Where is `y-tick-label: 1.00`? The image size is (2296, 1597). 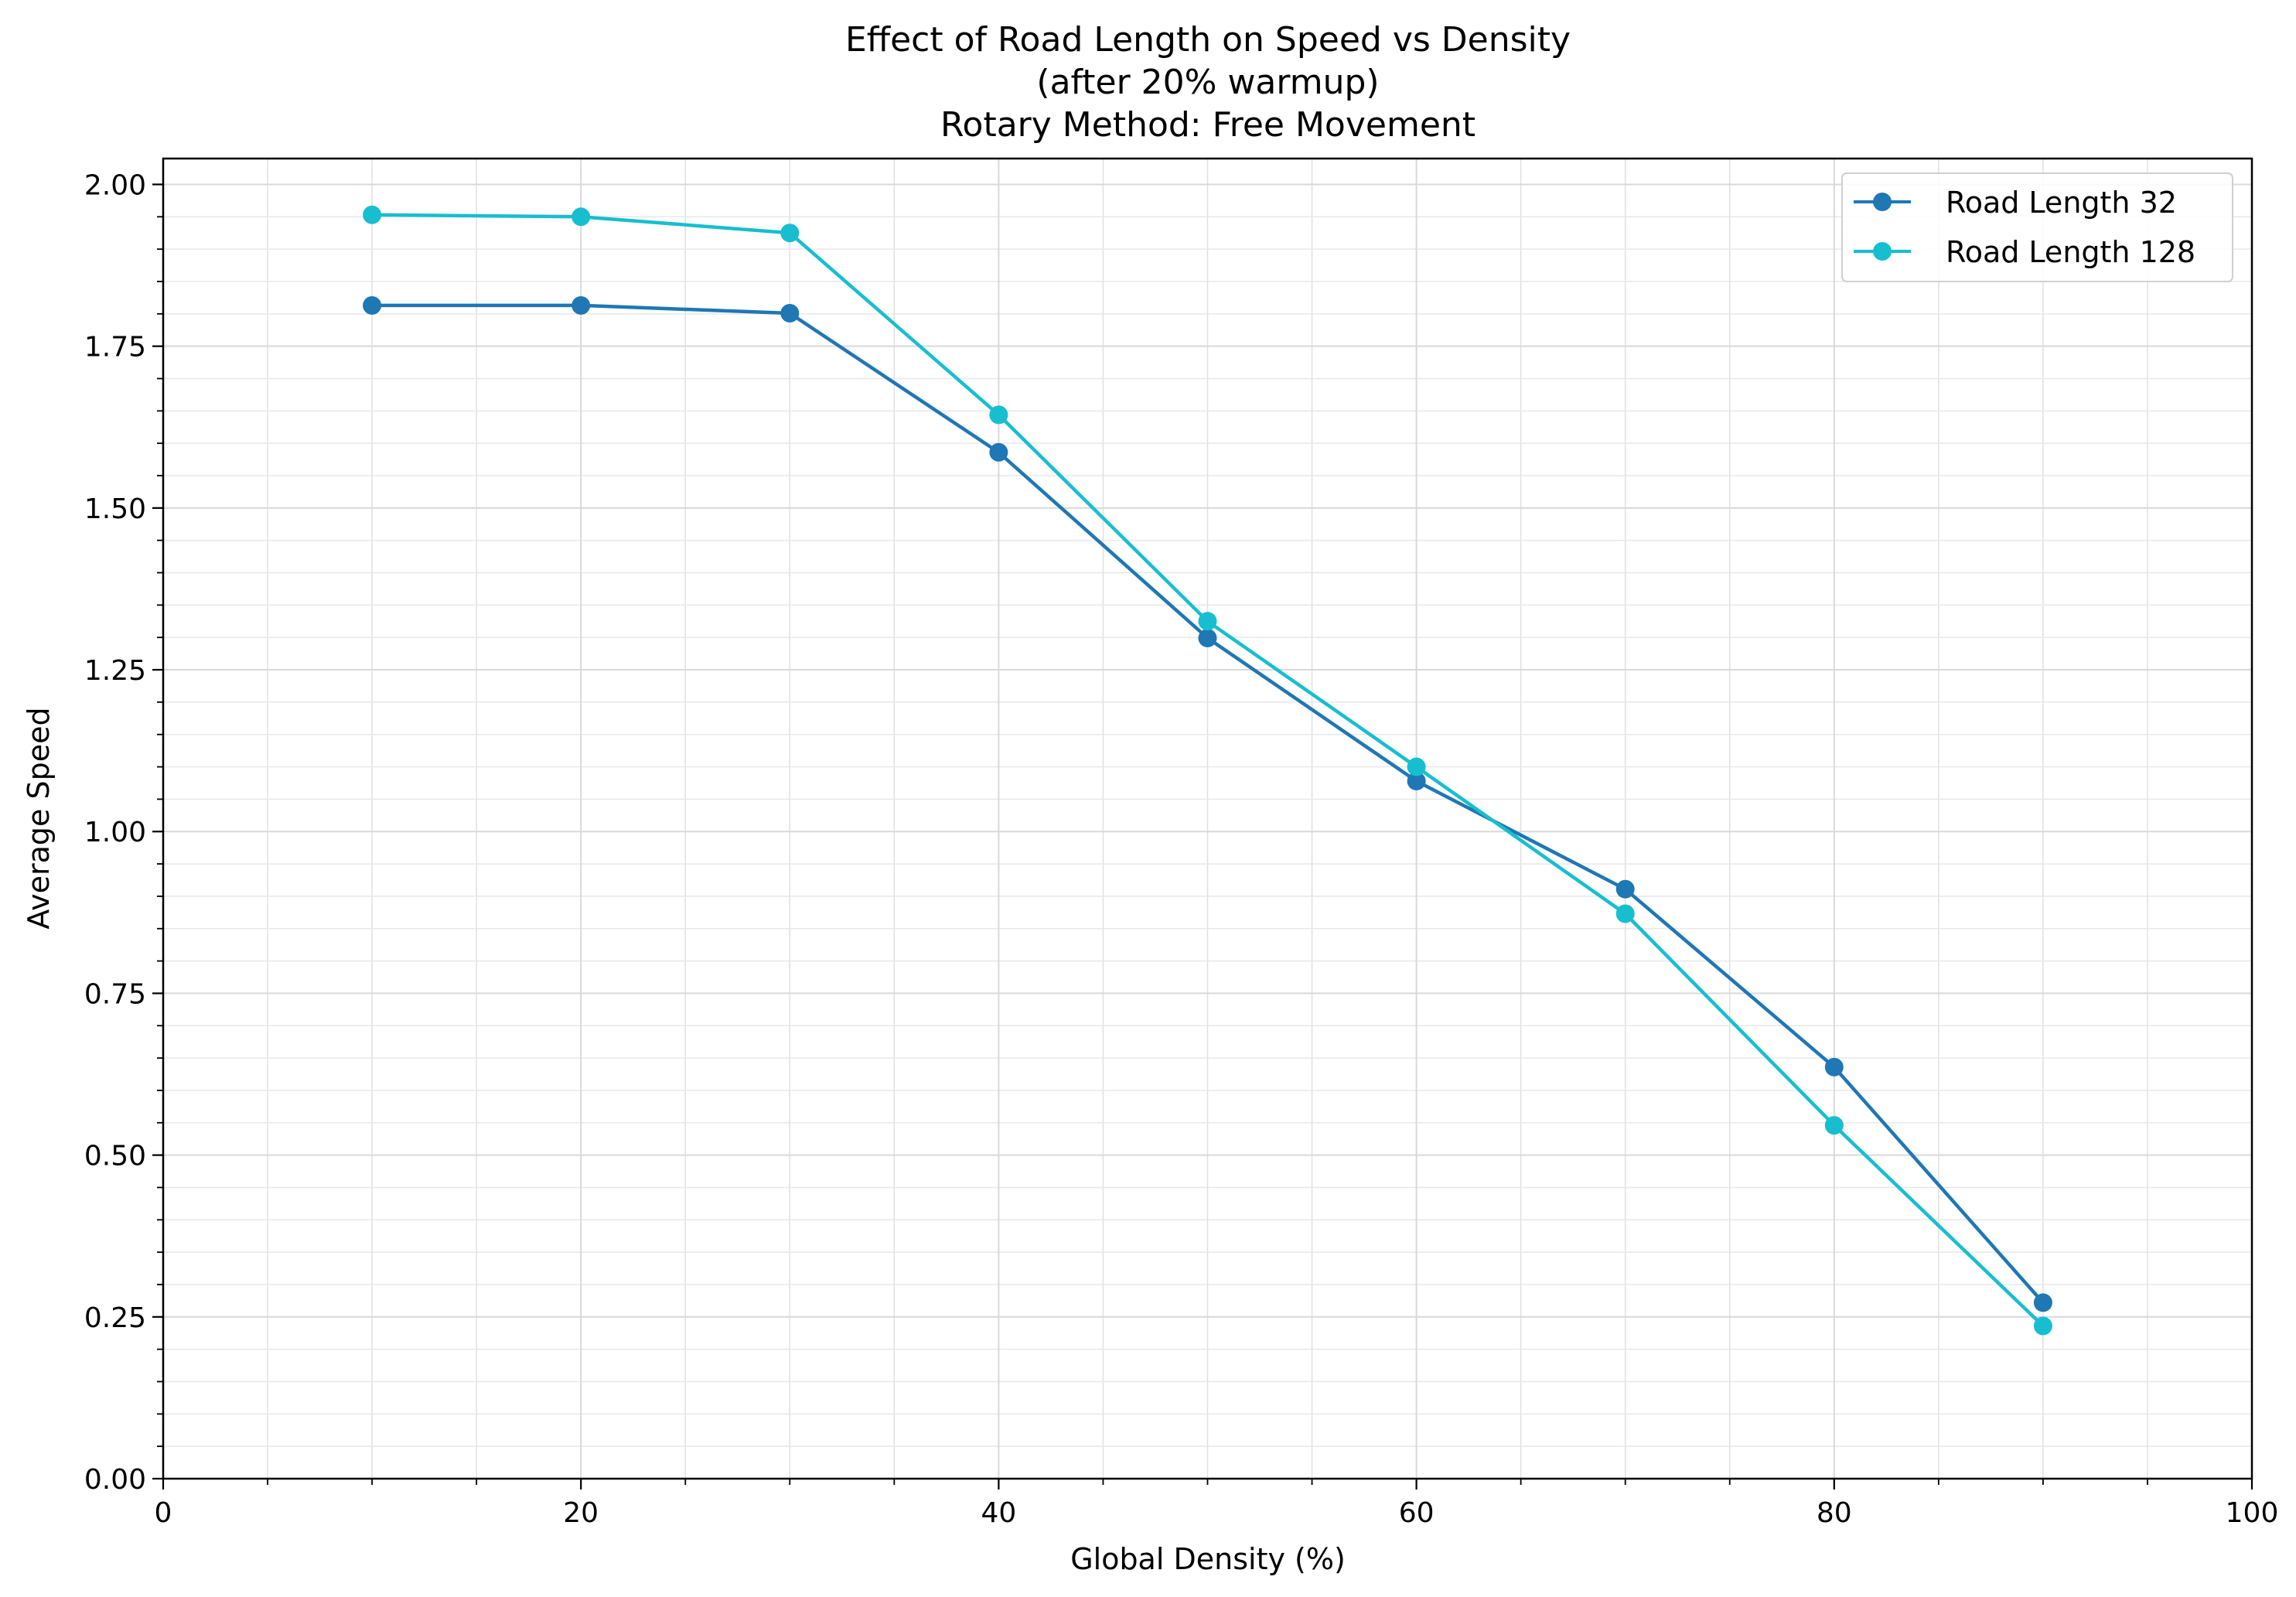
y-tick-label: 1.00 is located at coordinates (115, 832).